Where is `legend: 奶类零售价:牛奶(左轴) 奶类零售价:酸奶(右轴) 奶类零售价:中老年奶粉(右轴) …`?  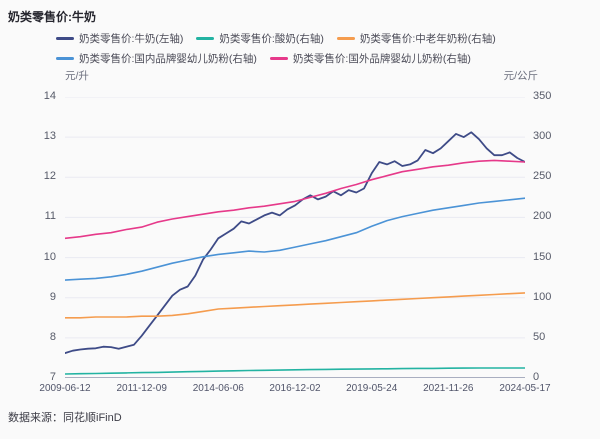 legend: 奶类零售价:牛奶(左轴) 奶类零售价:酸奶(右轴) 奶类零售价:中老年奶粉(右轴) … is located at coordinates (276, 51).